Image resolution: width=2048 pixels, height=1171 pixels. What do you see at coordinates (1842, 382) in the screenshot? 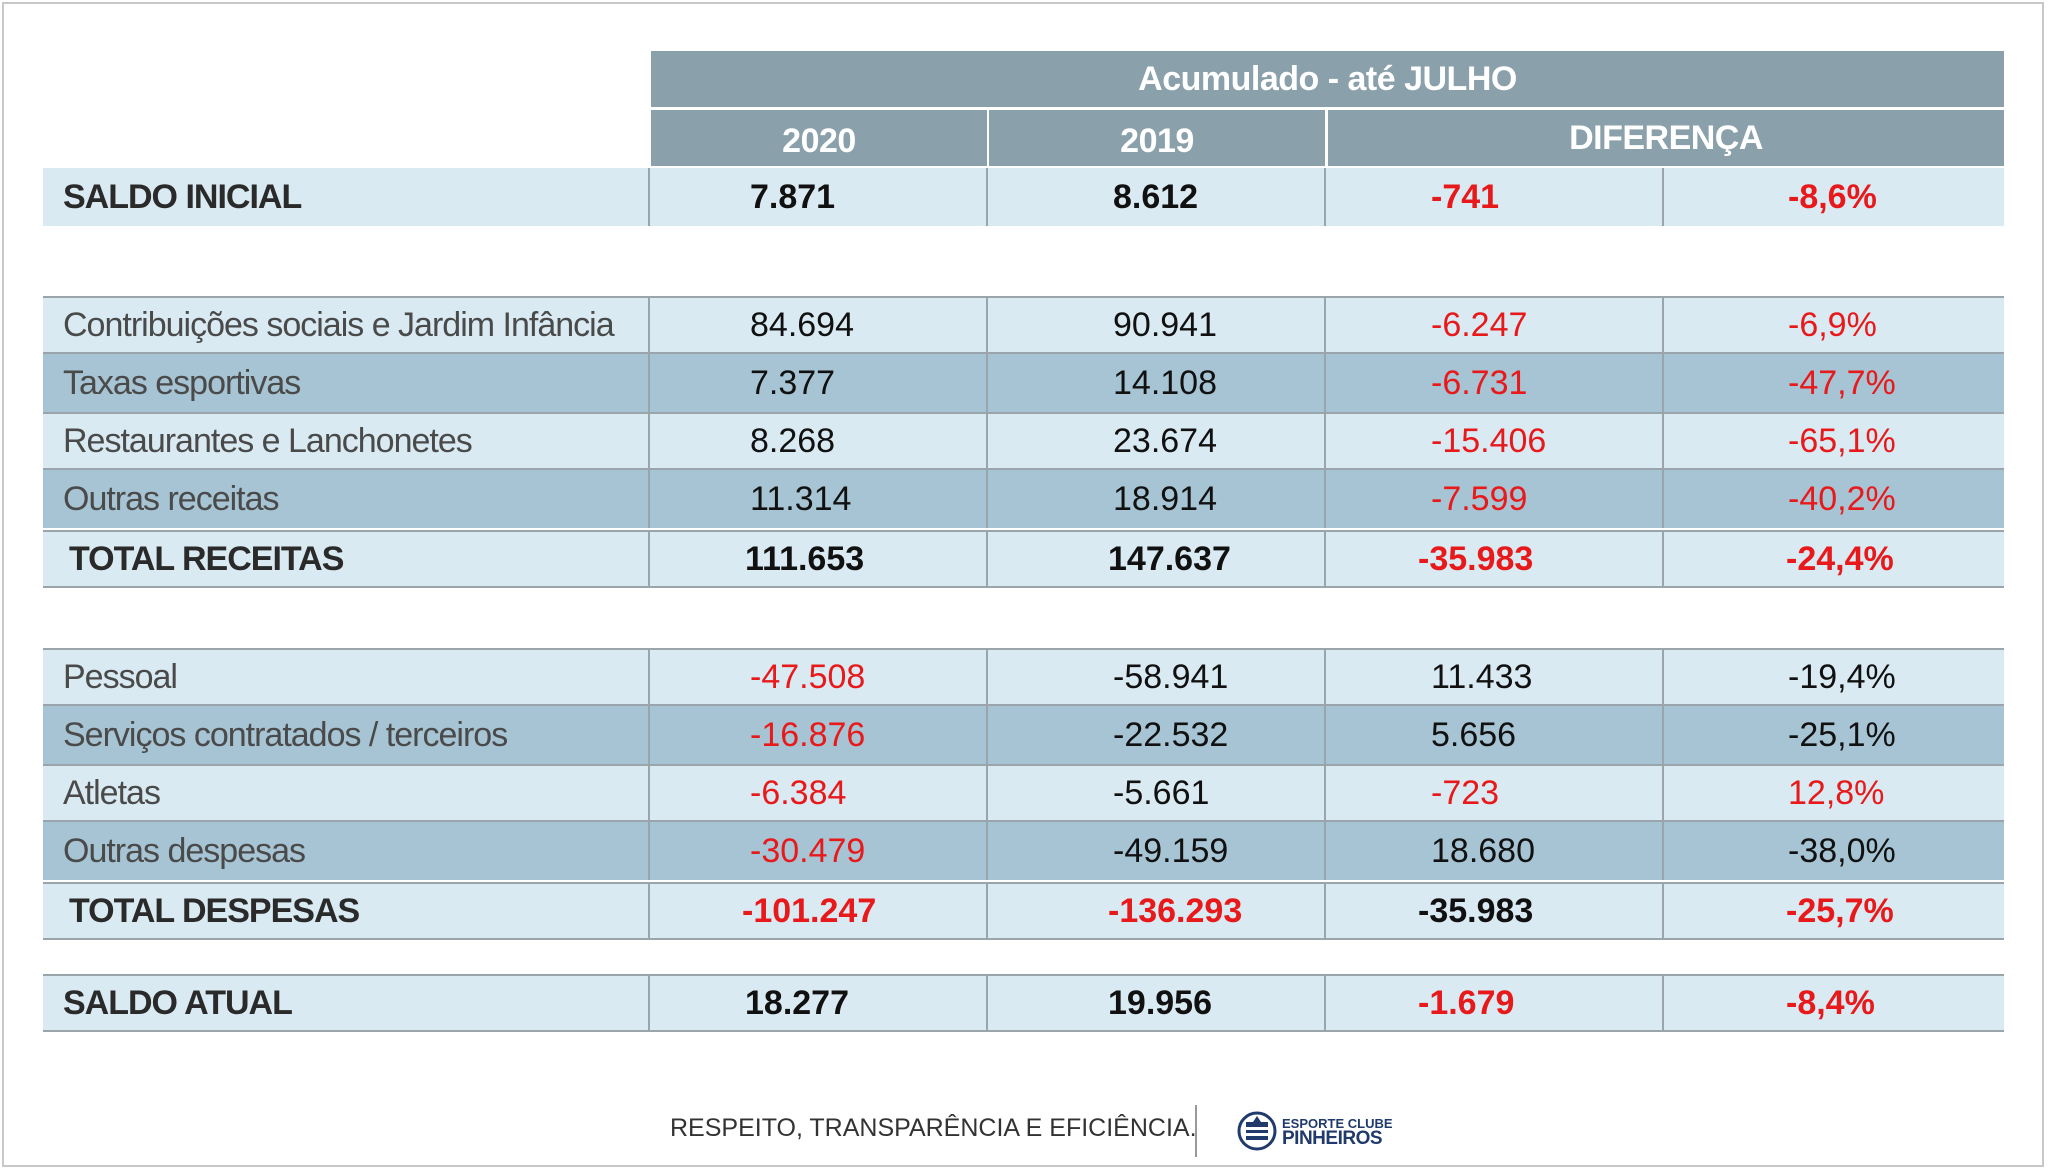
I see `value-pct: -47,7%` at bounding box center [1842, 382].